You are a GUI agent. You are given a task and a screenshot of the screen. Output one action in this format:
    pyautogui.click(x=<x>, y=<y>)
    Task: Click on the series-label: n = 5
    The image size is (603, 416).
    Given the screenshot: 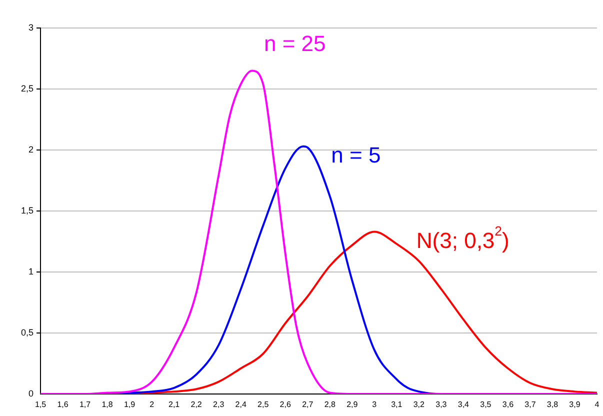 What is the action you would take?
    pyautogui.click(x=356, y=155)
    